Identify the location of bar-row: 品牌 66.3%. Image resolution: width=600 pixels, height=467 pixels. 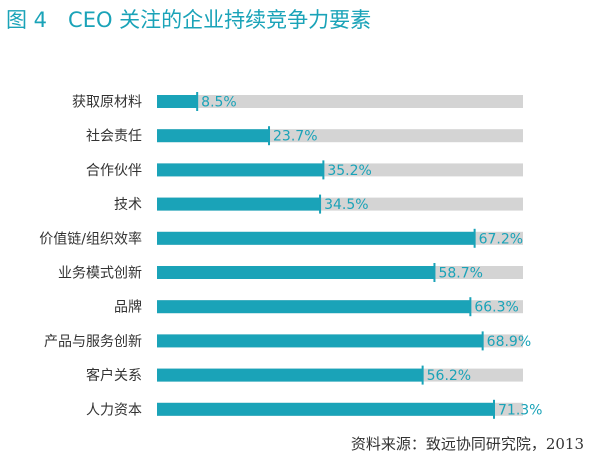
(318, 307).